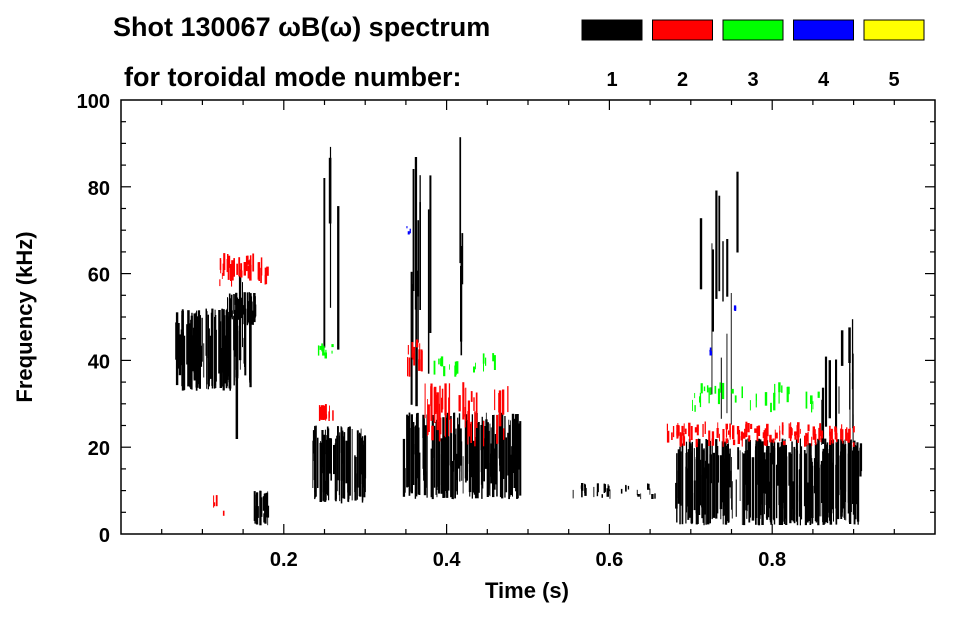 The height and width of the screenshot is (620, 963). What do you see at coordinates (893, 80) in the screenshot?
I see `legend-label-mode-5: 5` at bounding box center [893, 80].